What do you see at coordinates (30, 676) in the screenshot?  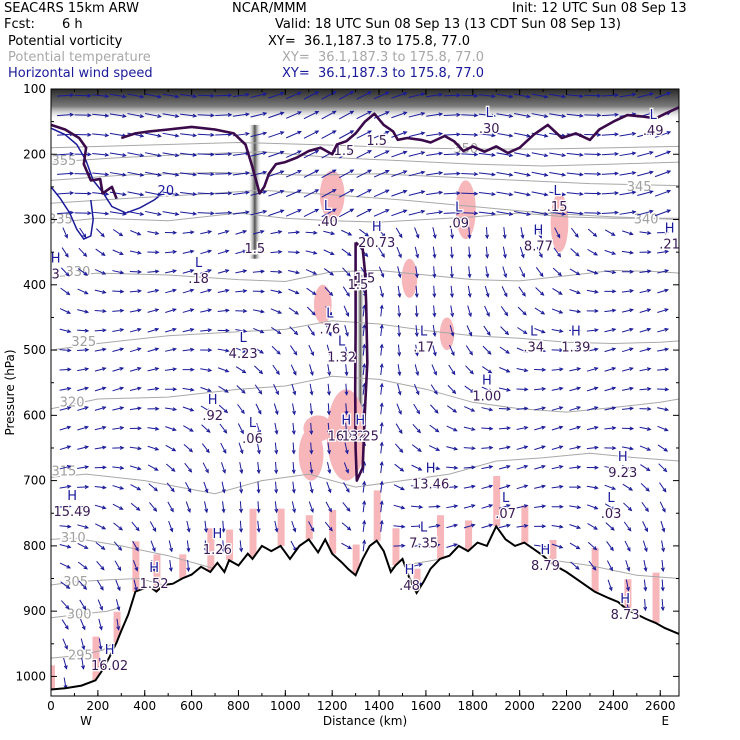 I see `y-tick-label-1000: 1000` at bounding box center [30, 676].